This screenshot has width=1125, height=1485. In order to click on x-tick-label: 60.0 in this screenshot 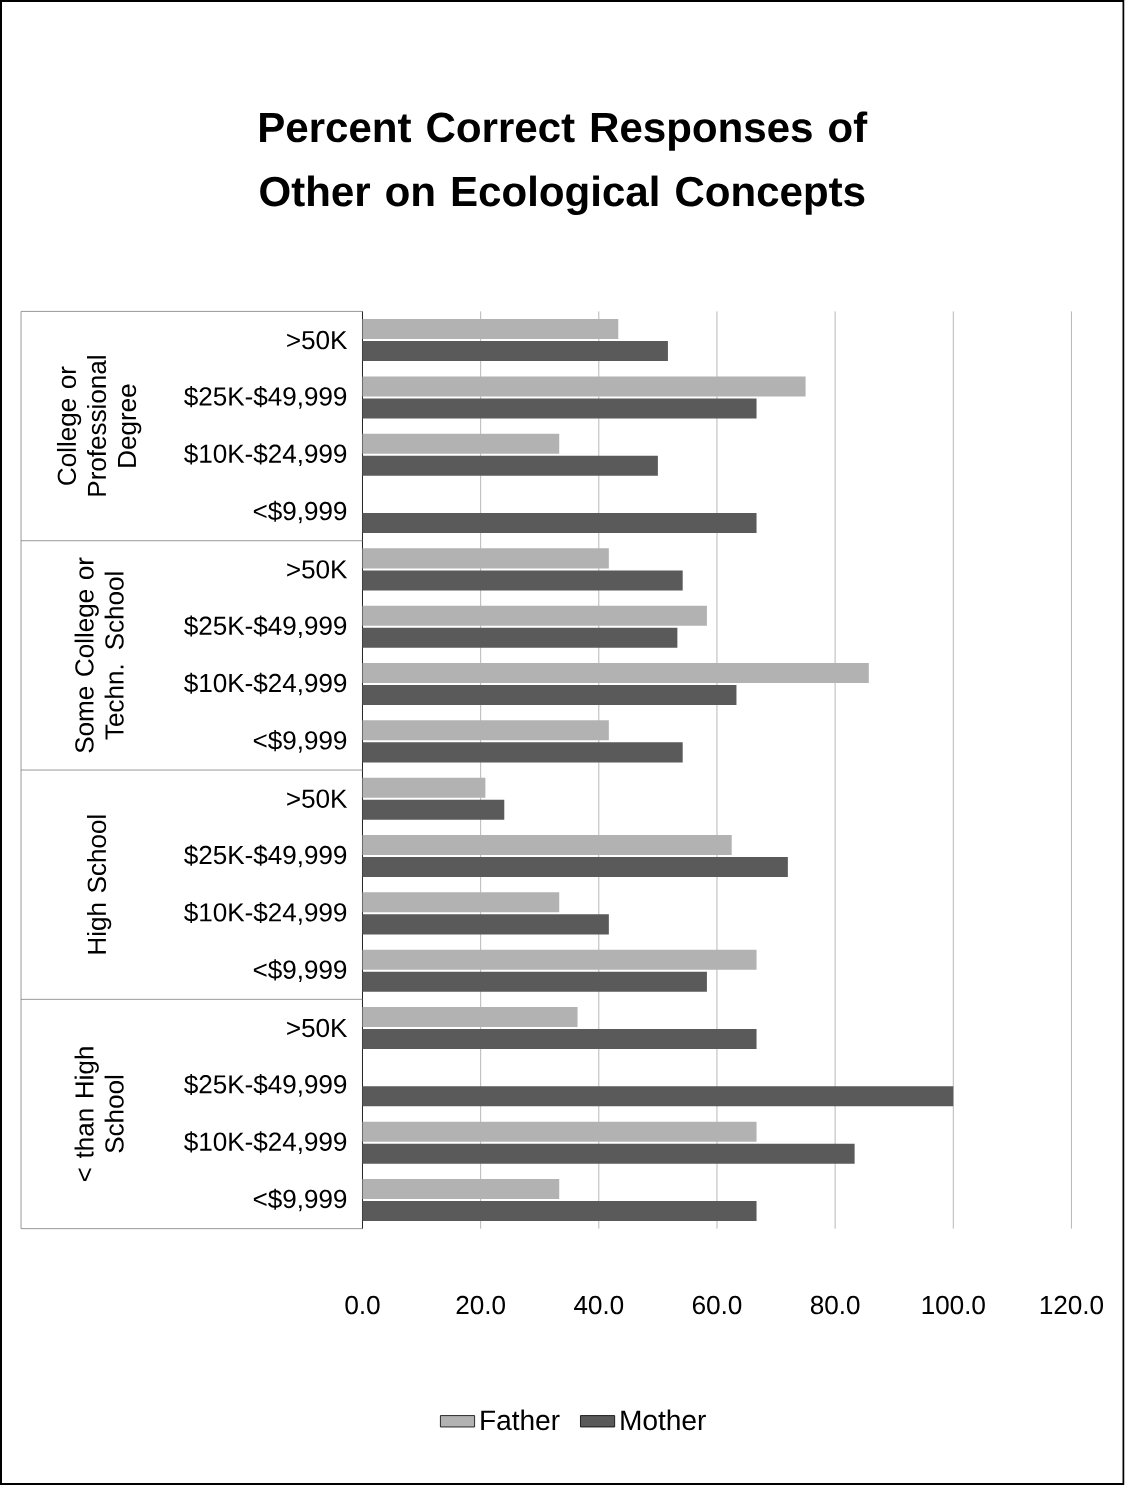, I will do `click(717, 1305)`.